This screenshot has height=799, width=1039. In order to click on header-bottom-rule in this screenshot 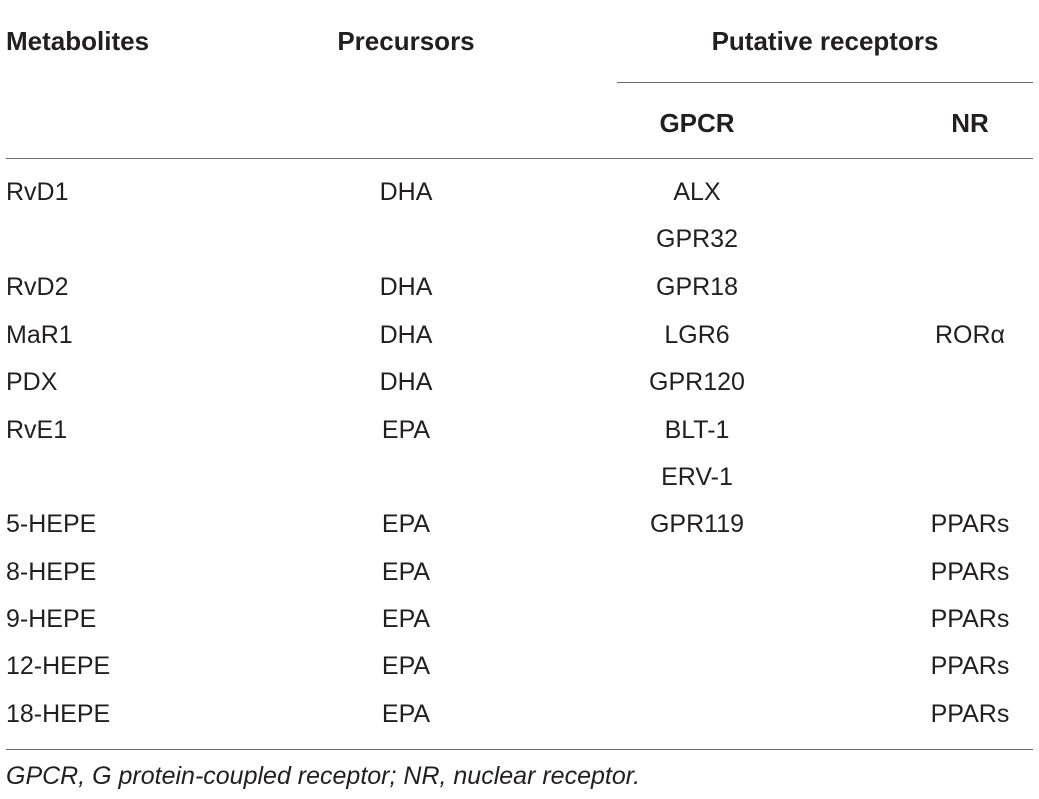, I will do `click(519, 158)`.